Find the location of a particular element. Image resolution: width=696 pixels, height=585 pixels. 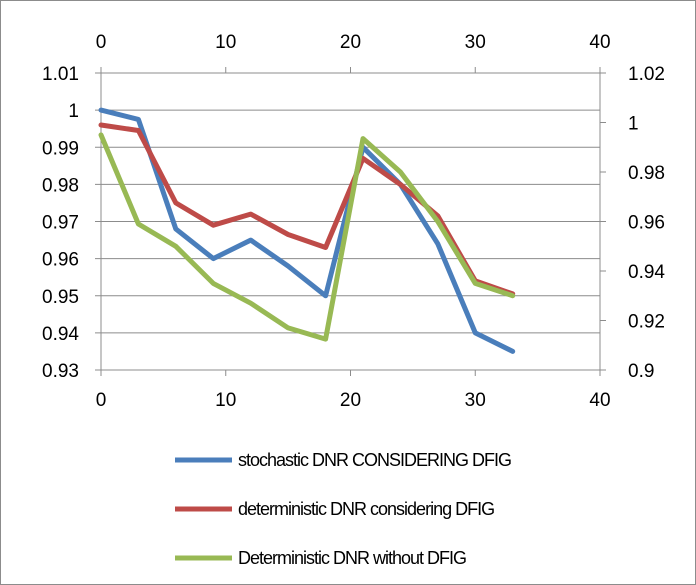

y-tick-label-left: 1 is located at coordinates (73, 111).